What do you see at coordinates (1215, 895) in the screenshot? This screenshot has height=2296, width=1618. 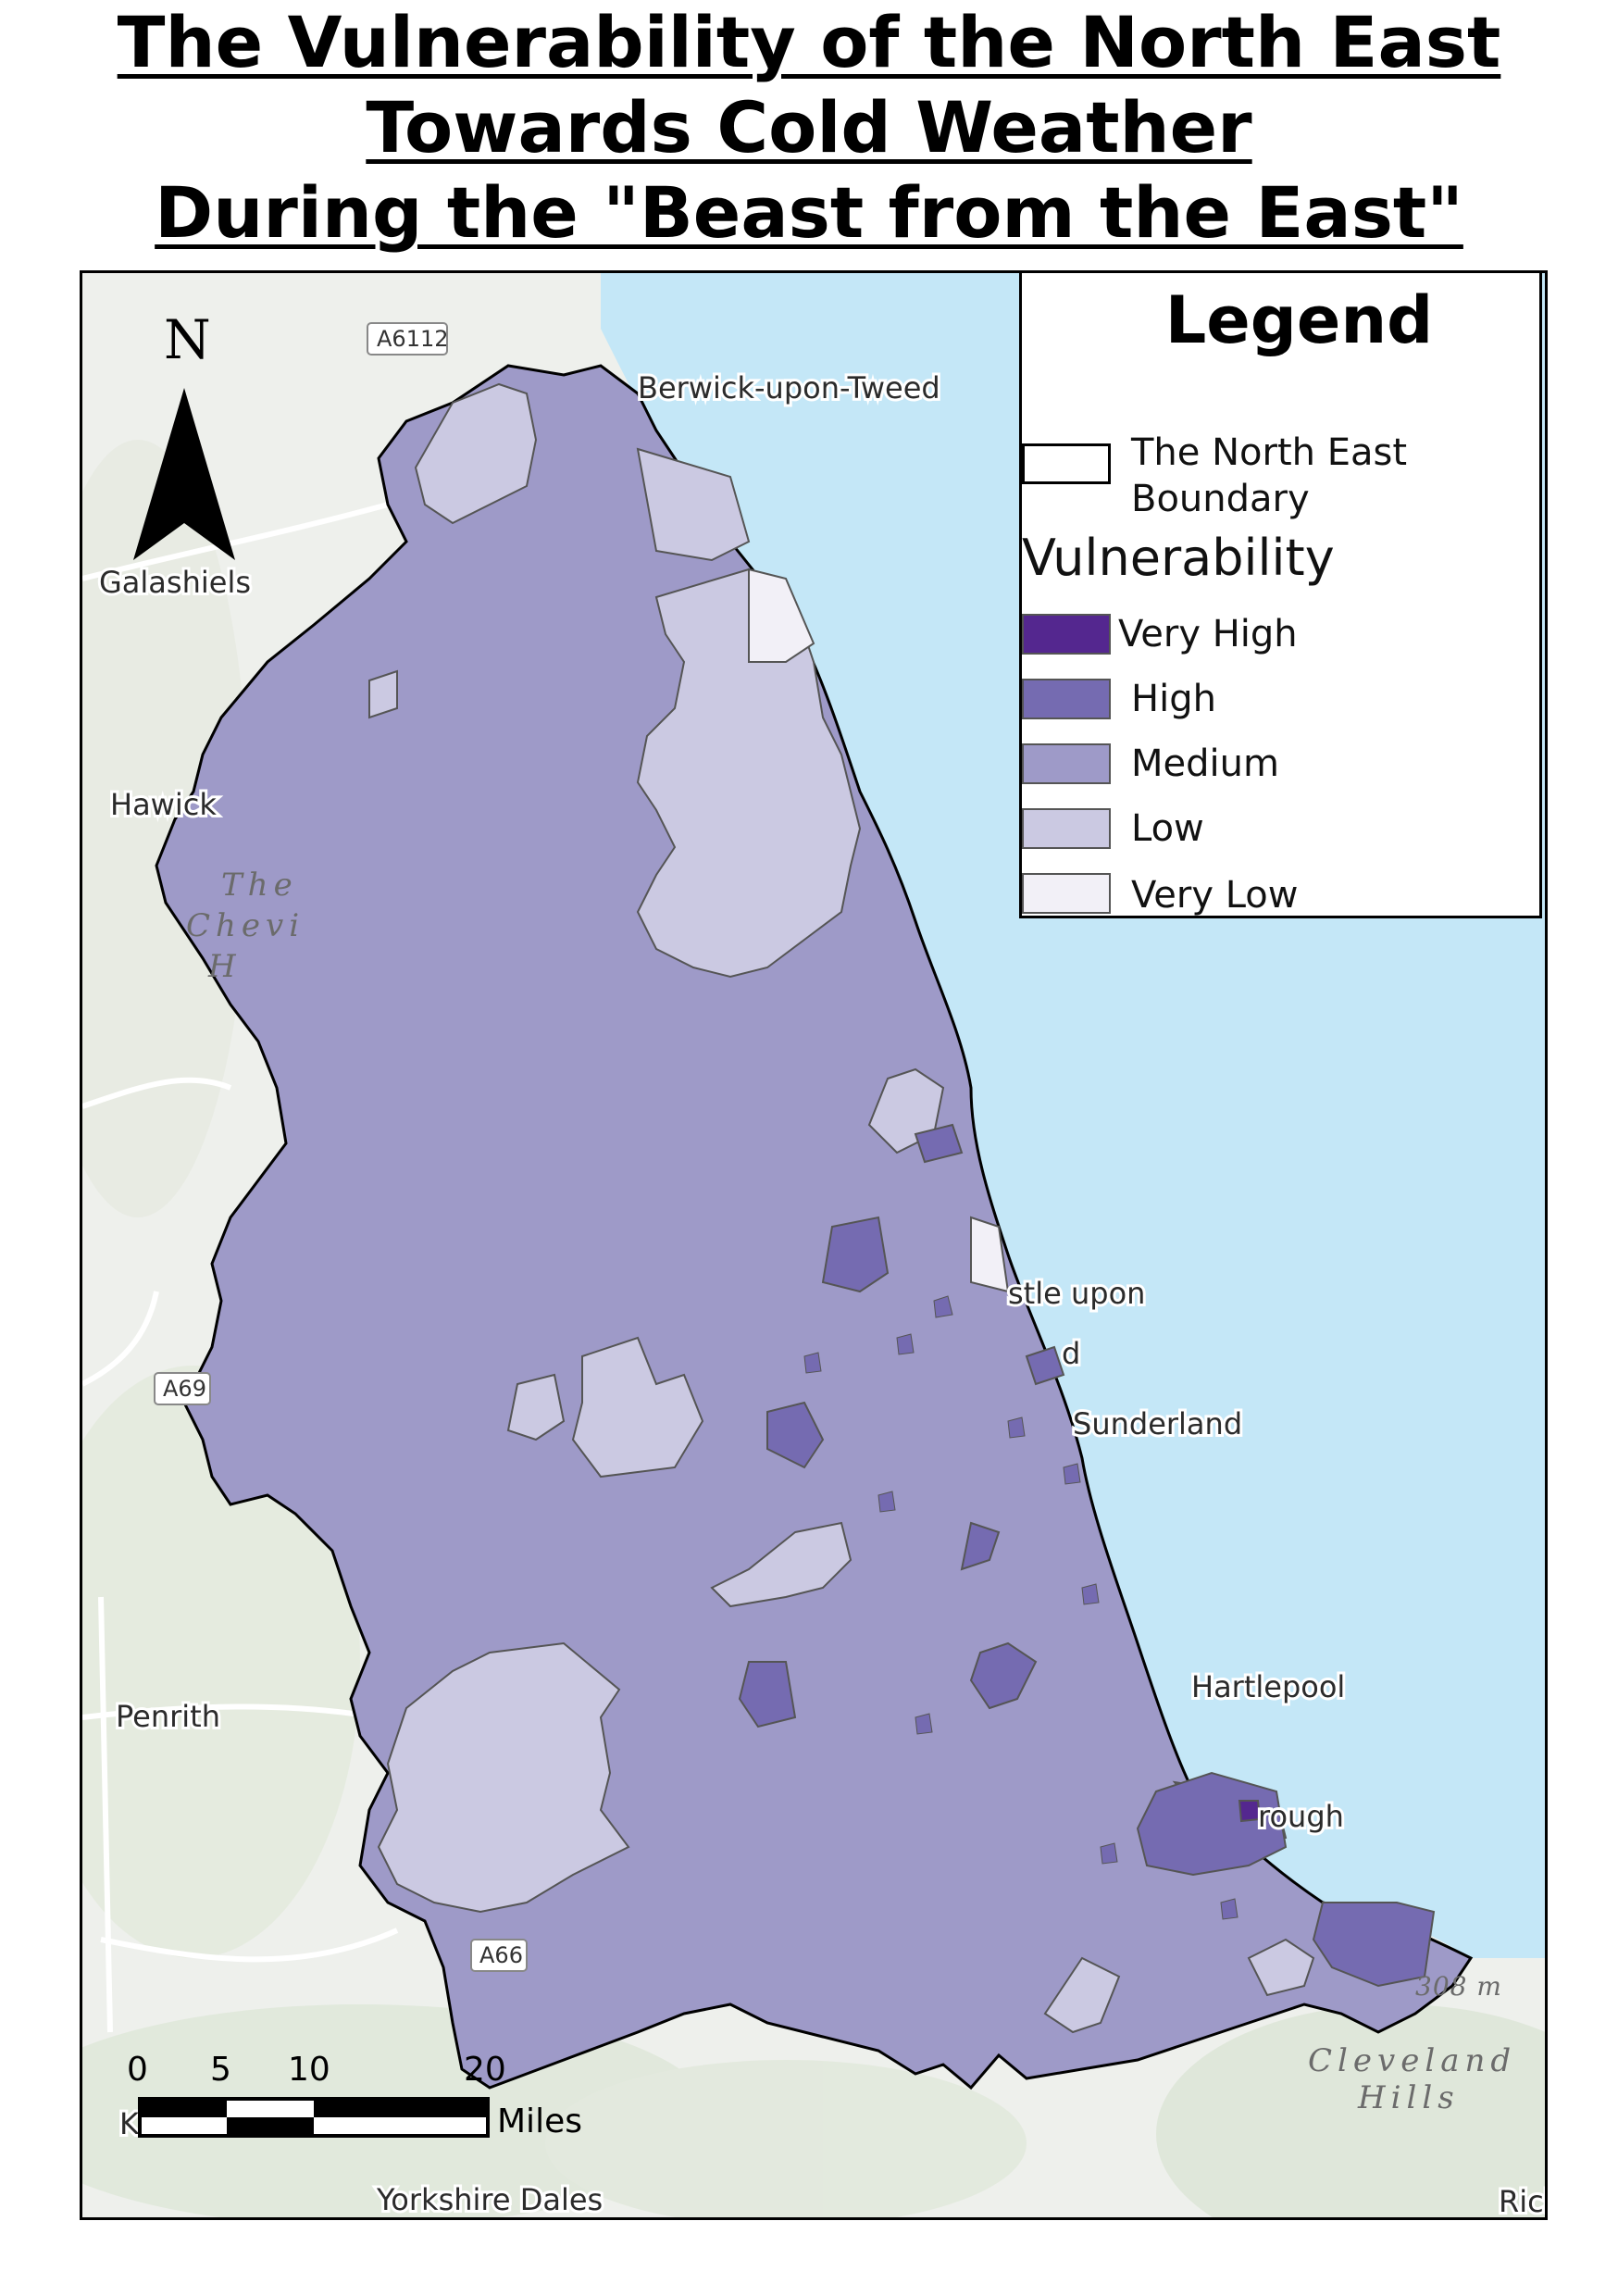 I see `legend-label-very-low: Very Low` at bounding box center [1215, 895].